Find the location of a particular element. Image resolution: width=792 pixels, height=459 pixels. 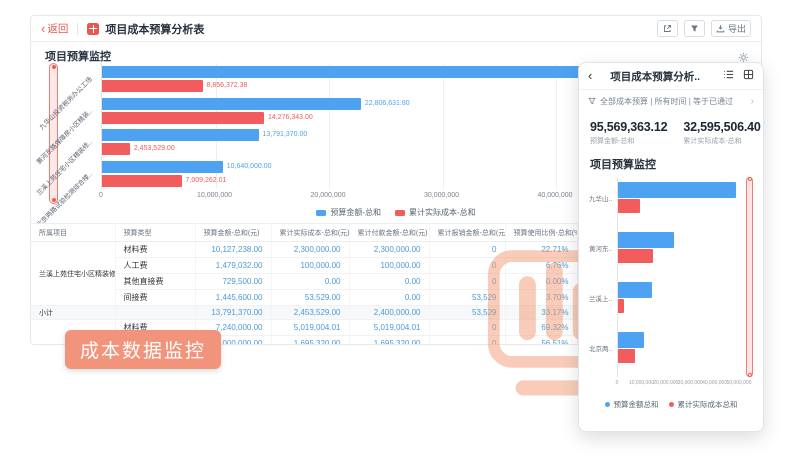

chart-section-title: 项目预算监控 is located at coordinates (78, 57).